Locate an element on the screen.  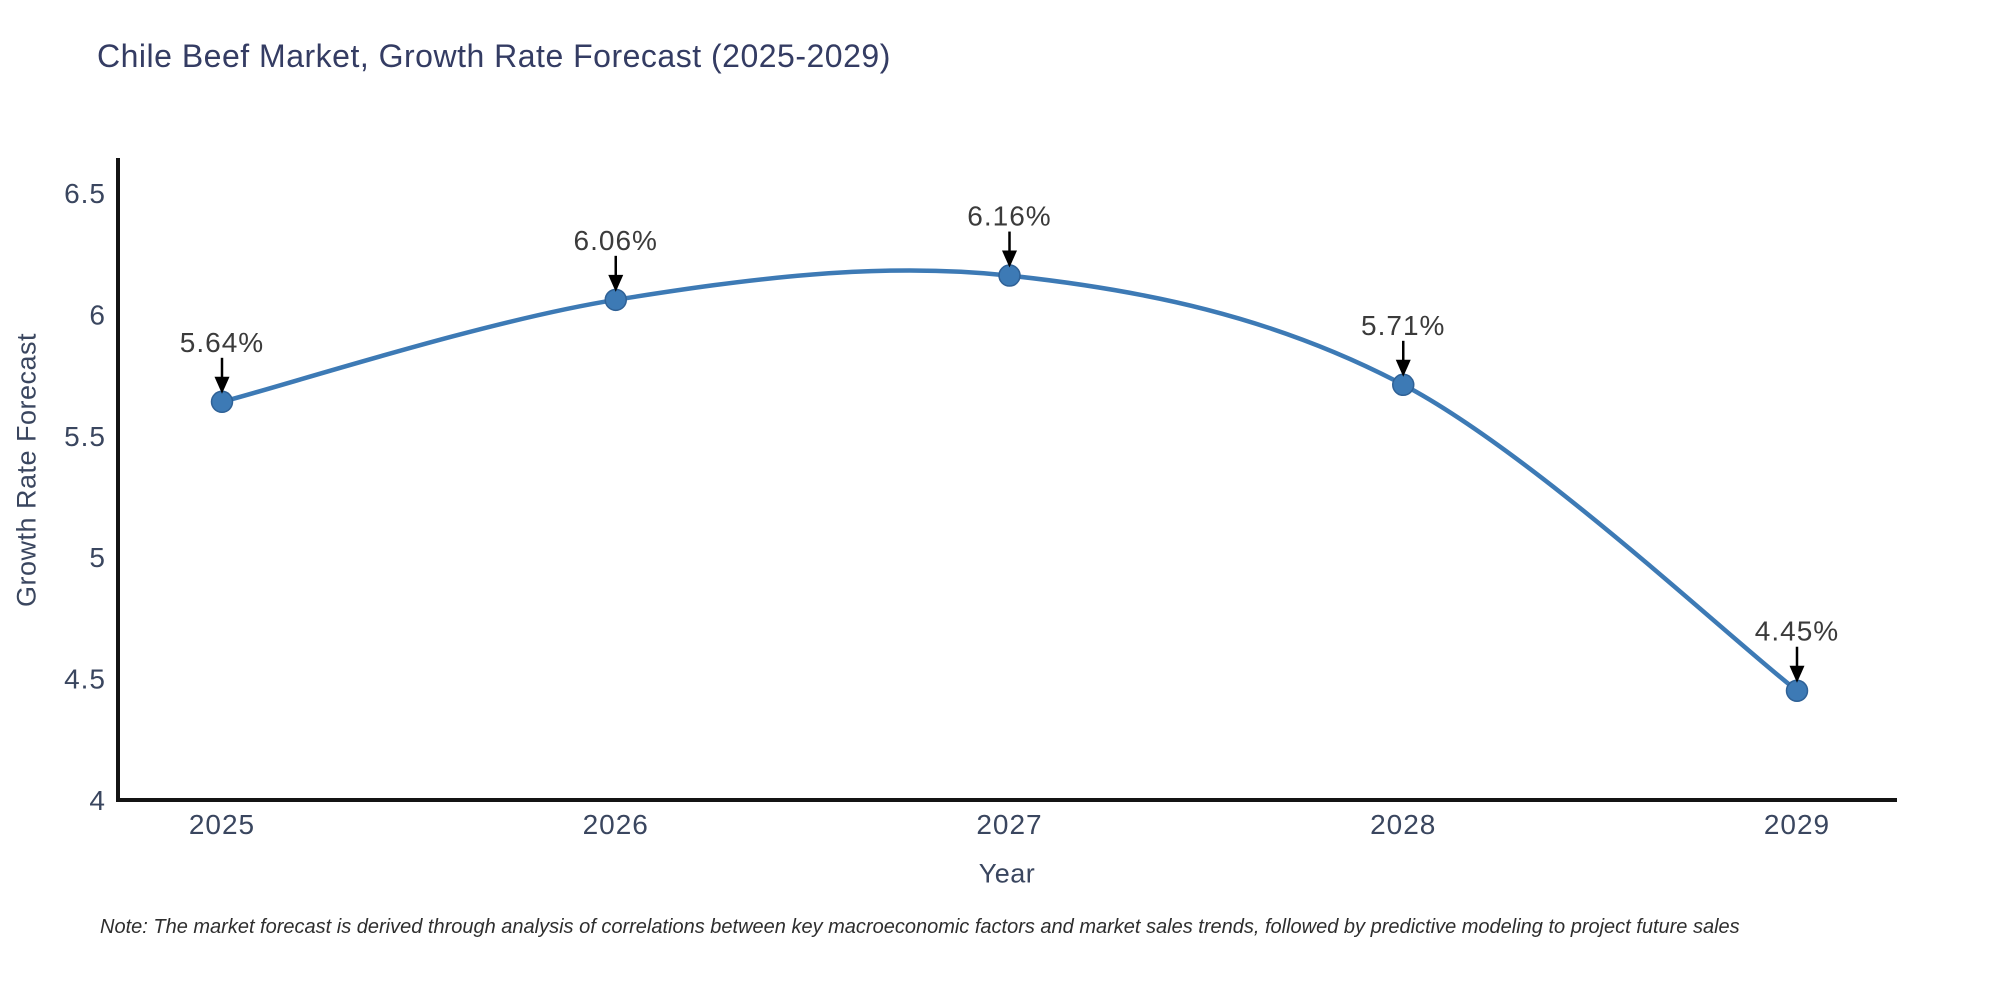
y-tick-label: 5 is located at coordinates (97, 557).